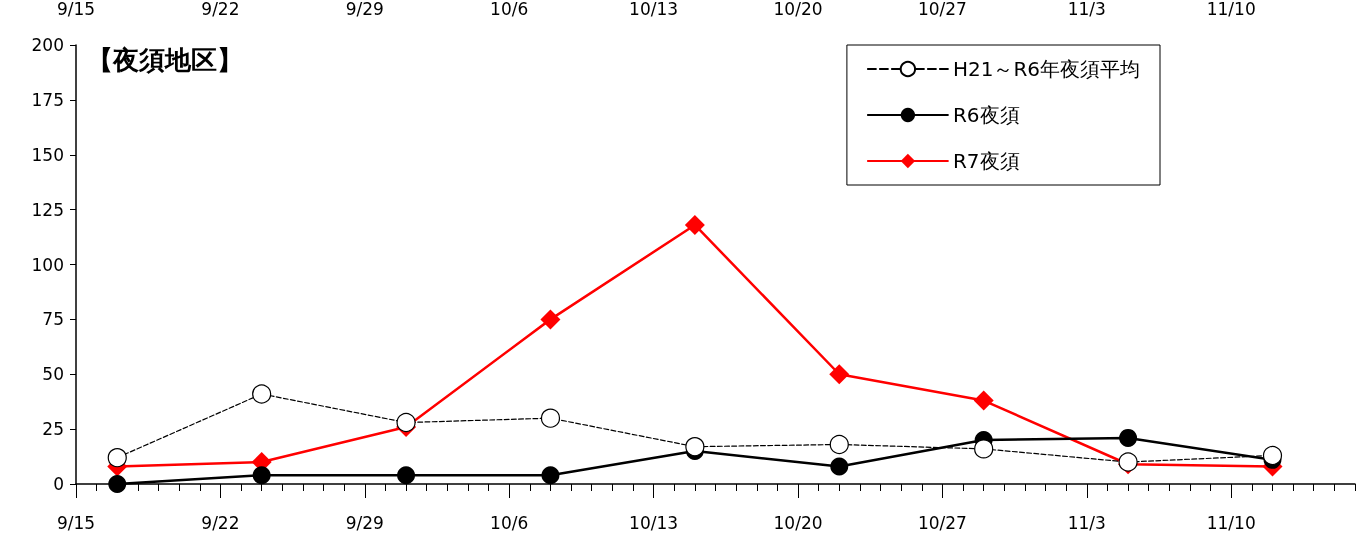  Describe the element at coordinates (53, 429) in the screenshot. I see `y-tick-label: 25` at that location.